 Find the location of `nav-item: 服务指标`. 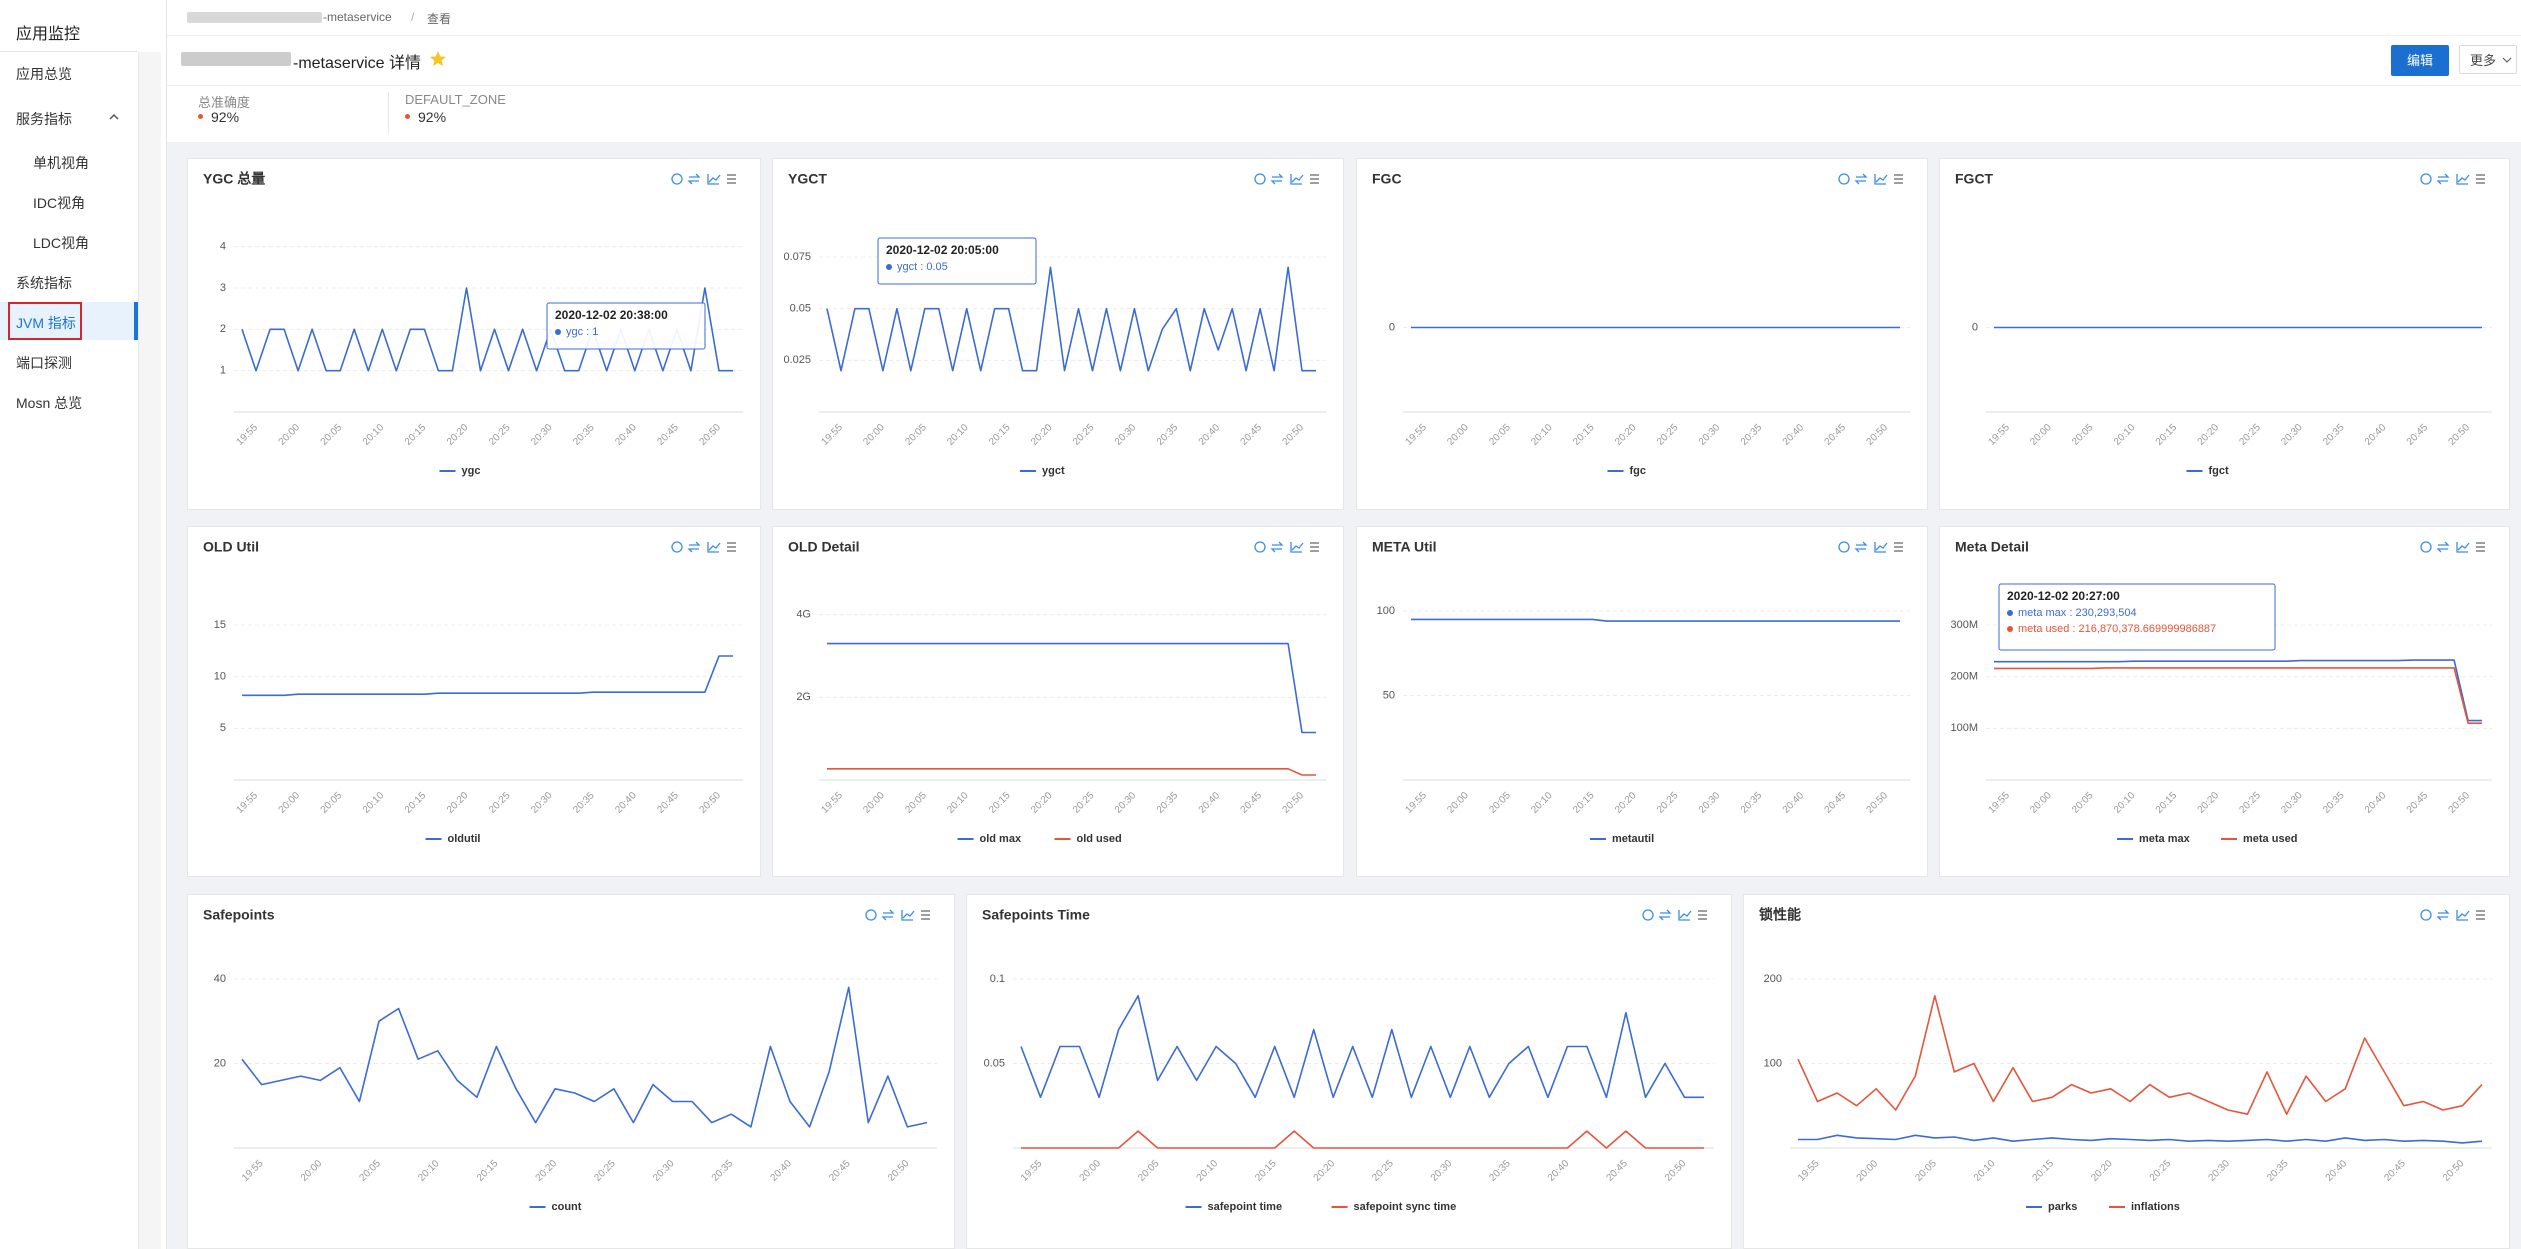

nav-item: 服务指标 is located at coordinates (44, 119).